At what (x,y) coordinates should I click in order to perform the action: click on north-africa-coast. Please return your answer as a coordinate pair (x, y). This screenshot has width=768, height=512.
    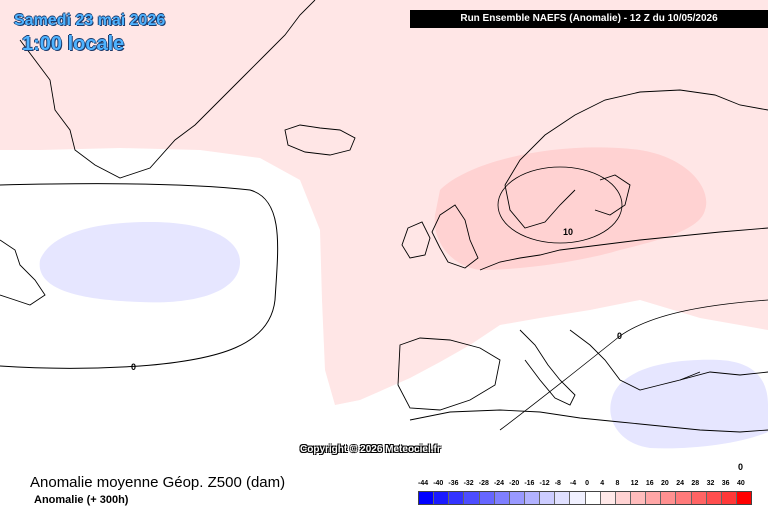
    Looking at the image, I should click on (588, 421).